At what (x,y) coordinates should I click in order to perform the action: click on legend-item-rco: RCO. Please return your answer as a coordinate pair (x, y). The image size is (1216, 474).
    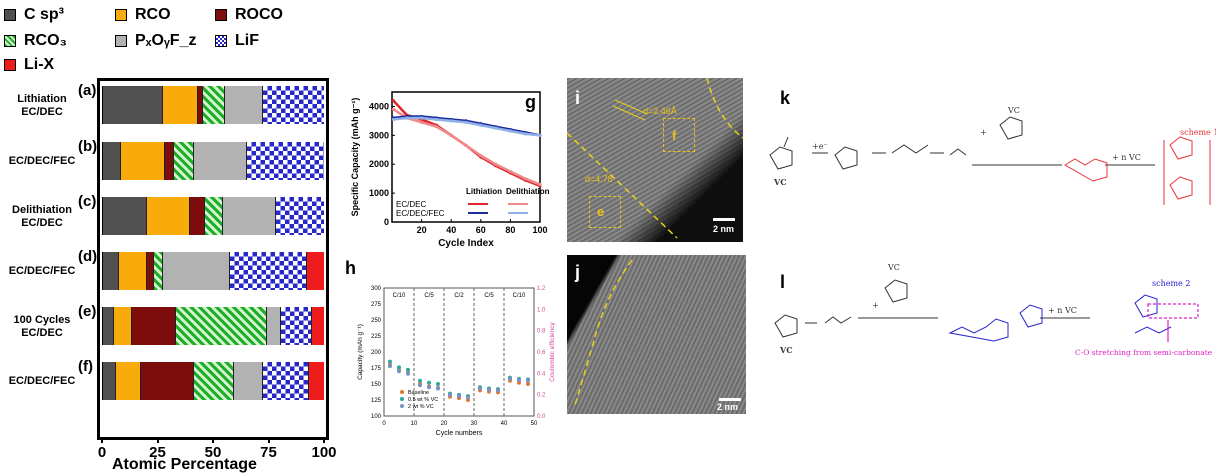
    Looking at the image, I should click on (143, 15).